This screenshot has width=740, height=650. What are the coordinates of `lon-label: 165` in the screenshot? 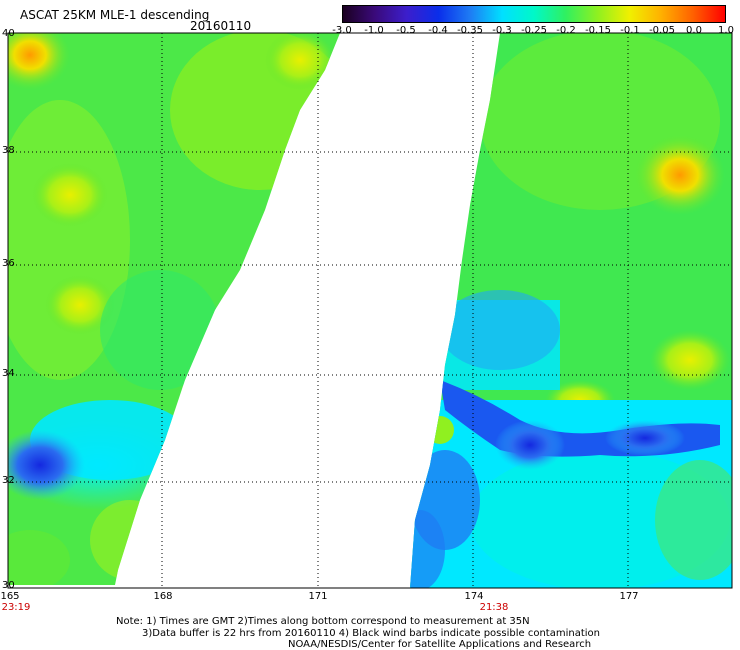 It's located at (10, 596).